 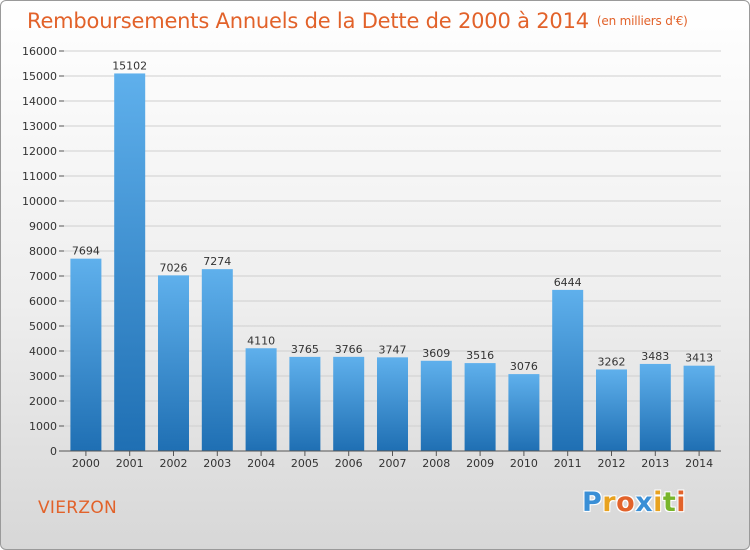 What do you see at coordinates (524, 412) in the screenshot?
I see `bar-2010` at bounding box center [524, 412].